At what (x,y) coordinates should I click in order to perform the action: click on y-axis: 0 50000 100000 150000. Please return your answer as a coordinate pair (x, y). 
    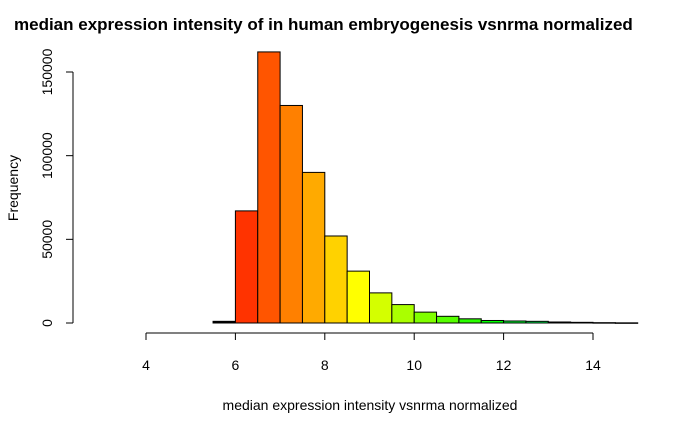
    Looking at the image, I should click on (56, 187).